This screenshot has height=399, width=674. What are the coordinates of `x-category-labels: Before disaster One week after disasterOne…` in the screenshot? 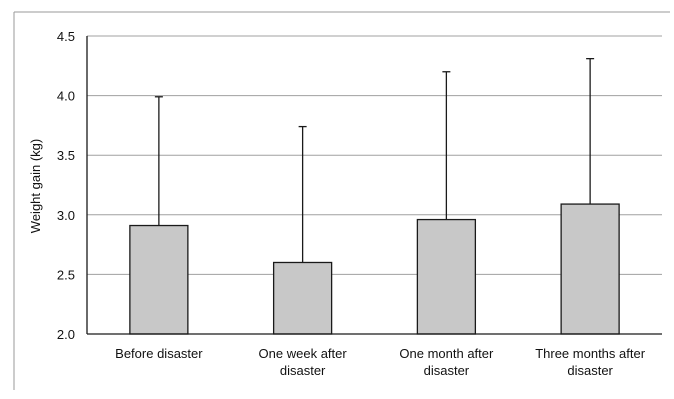 It's located at (380, 362).